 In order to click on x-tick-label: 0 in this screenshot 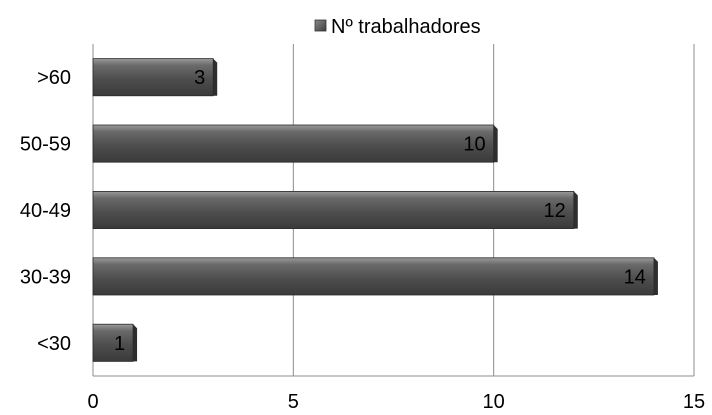, I will do `click(92, 400)`.